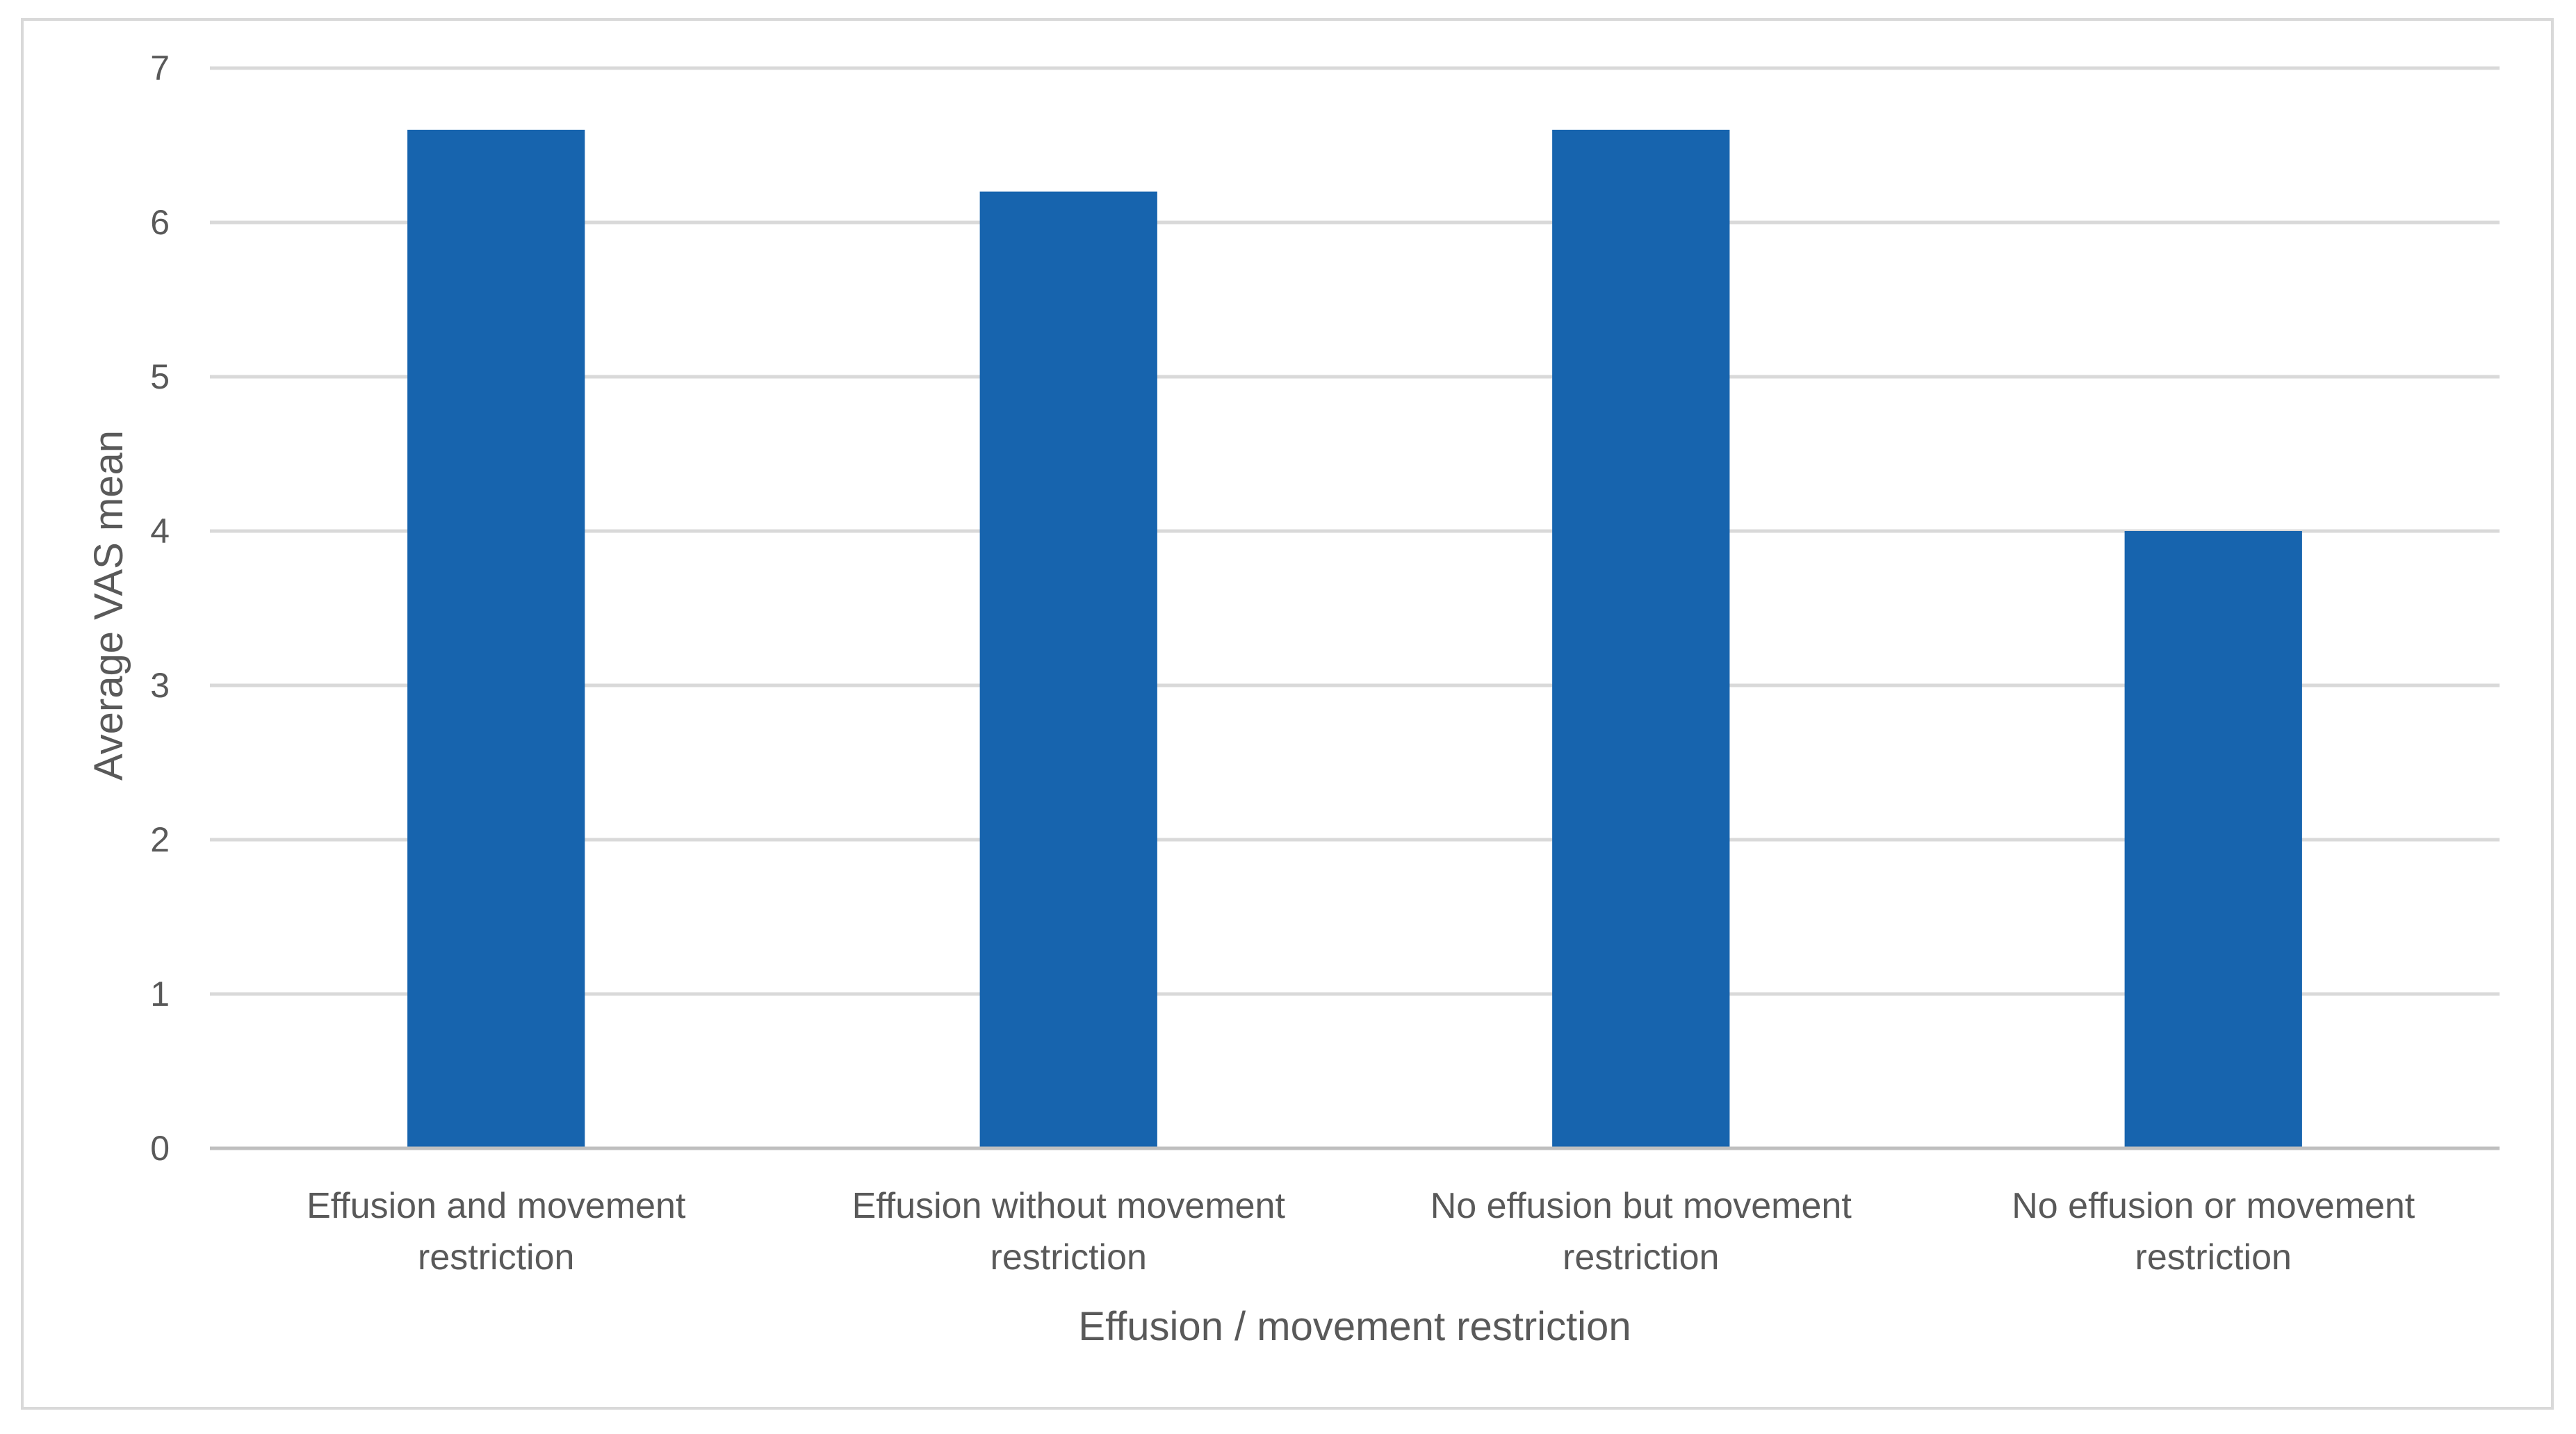  I want to click on y-tick-label: 3, so click(160, 685).